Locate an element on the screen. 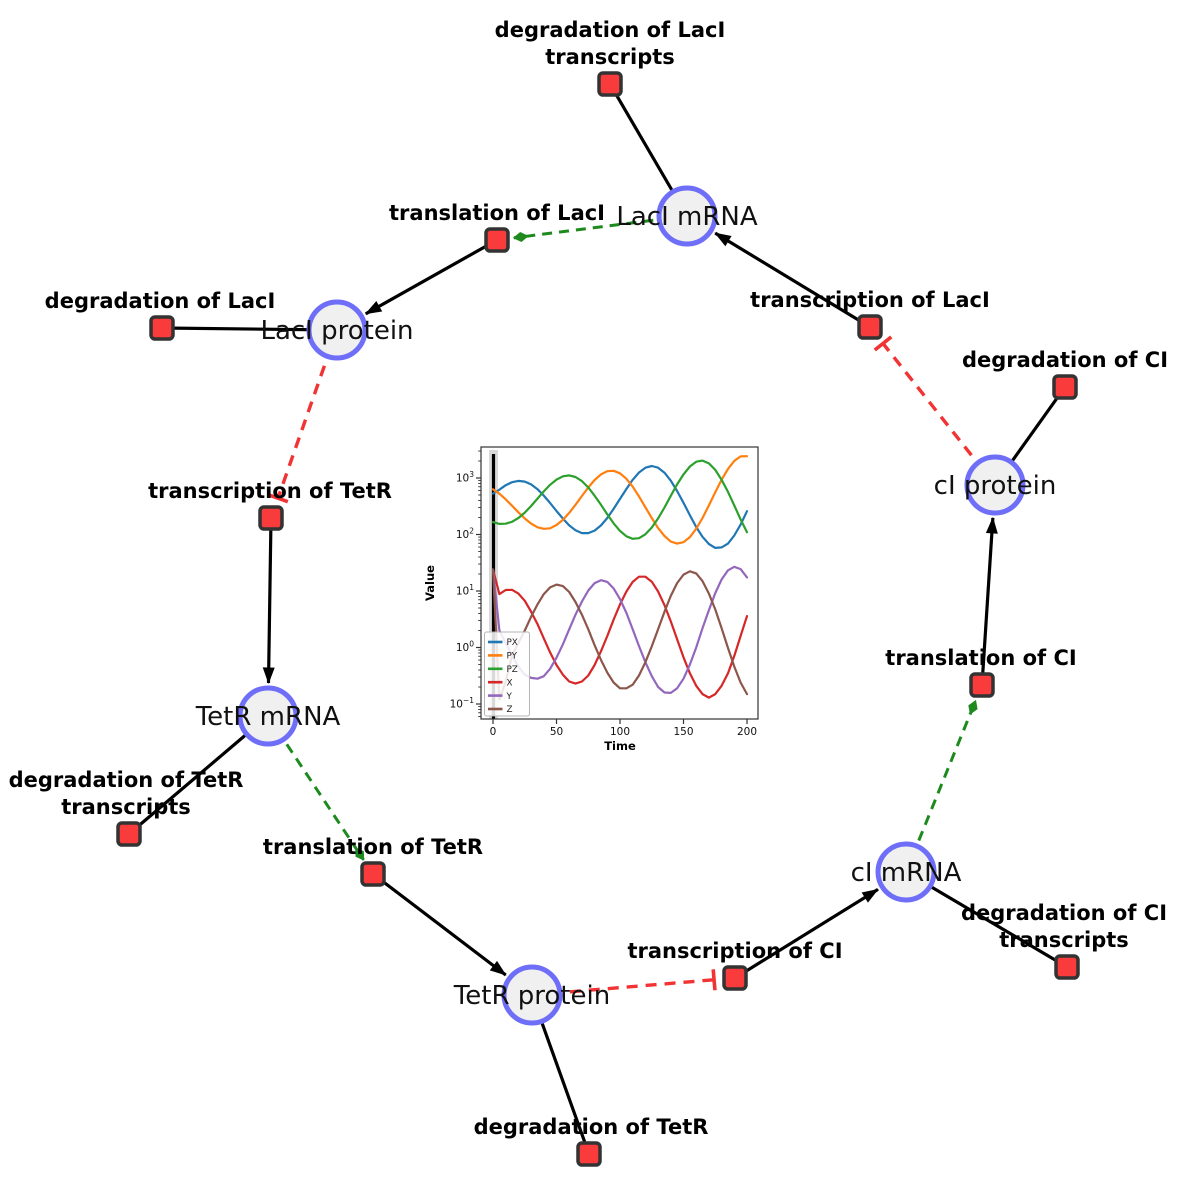 The image size is (1189, 1200). reaction-label-txn_ci: transcription of CI is located at coordinates (734, 951).